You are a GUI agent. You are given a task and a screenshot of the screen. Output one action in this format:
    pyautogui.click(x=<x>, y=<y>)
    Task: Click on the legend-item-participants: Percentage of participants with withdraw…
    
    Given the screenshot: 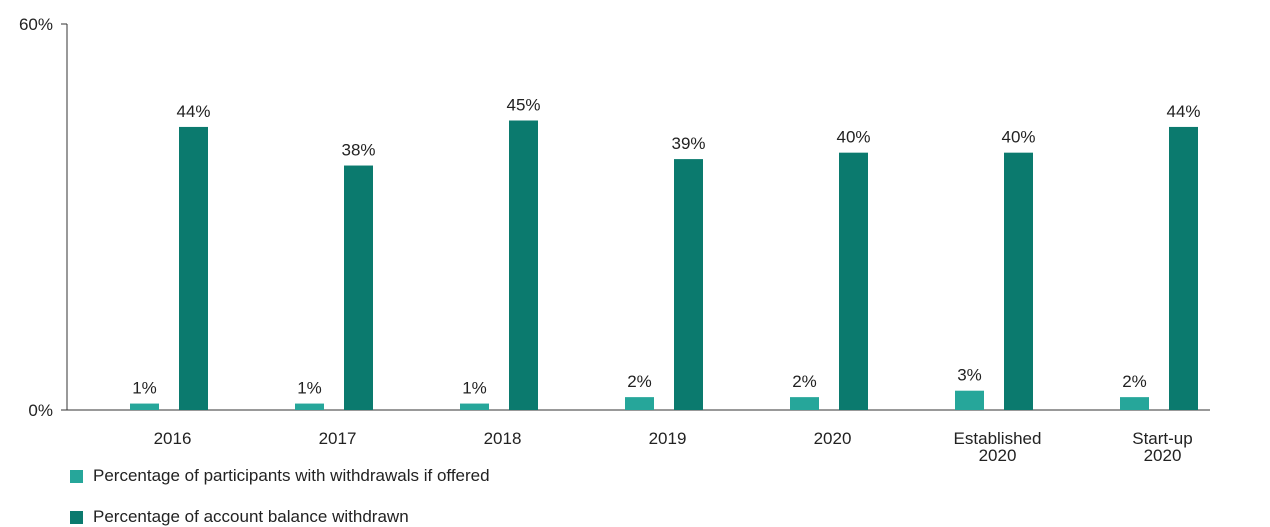 What is the action you would take?
    pyautogui.click(x=280, y=476)
    